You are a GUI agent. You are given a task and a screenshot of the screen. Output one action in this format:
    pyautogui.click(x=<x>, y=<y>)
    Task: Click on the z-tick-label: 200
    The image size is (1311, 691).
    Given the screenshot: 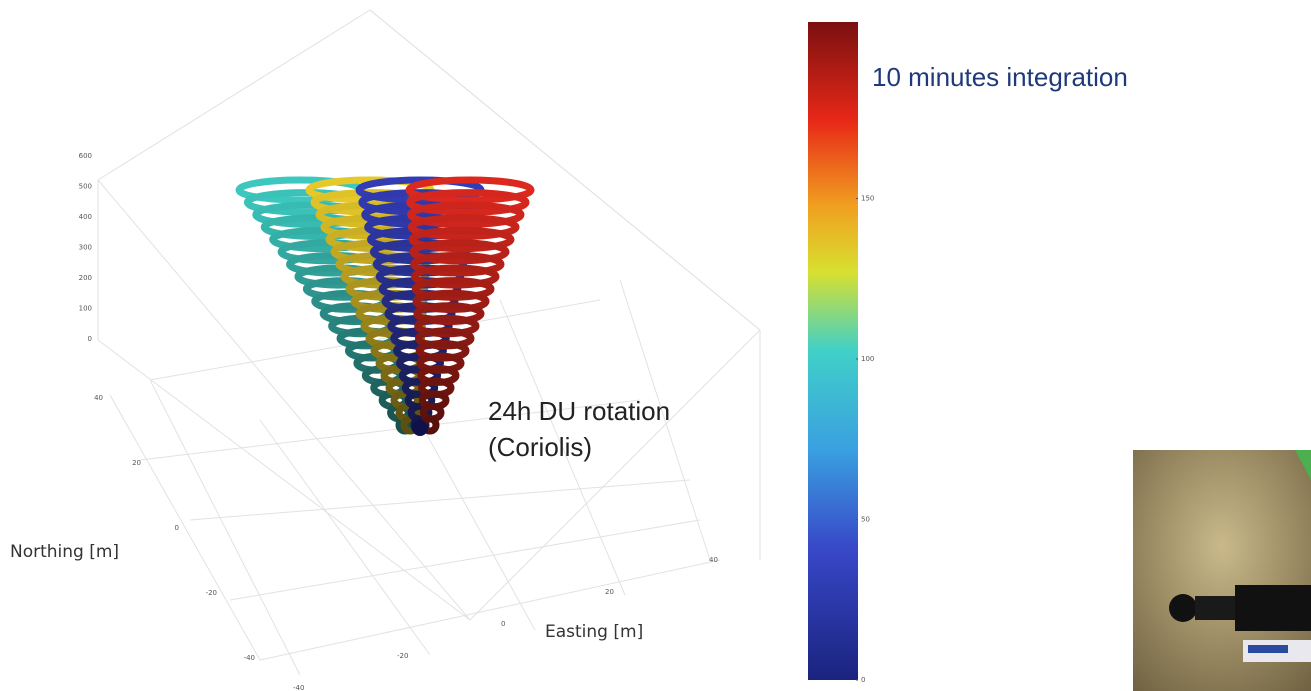 What is the action you would take?
    pyautogui.click(x=85, y=278)
    